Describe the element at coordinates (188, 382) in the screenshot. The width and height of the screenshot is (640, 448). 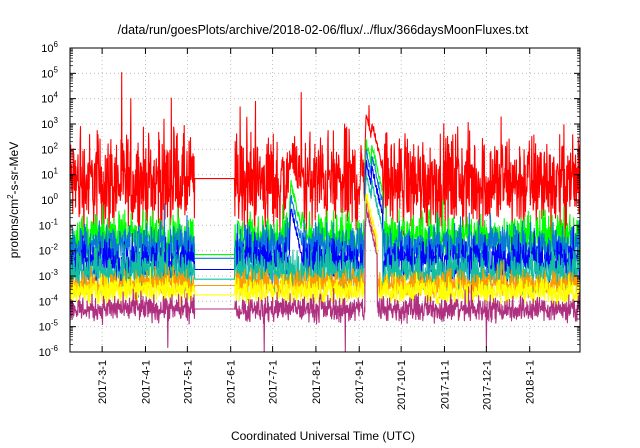
I see `x-tick-label: 2017-5-1` at that location.